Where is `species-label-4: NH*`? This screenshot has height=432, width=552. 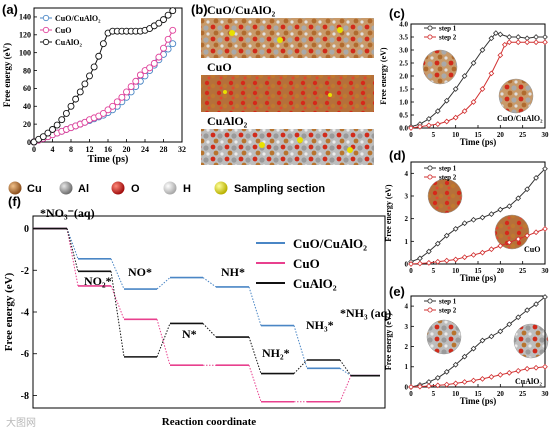
species-label-4: NH* is located at coordinates (233, 272).